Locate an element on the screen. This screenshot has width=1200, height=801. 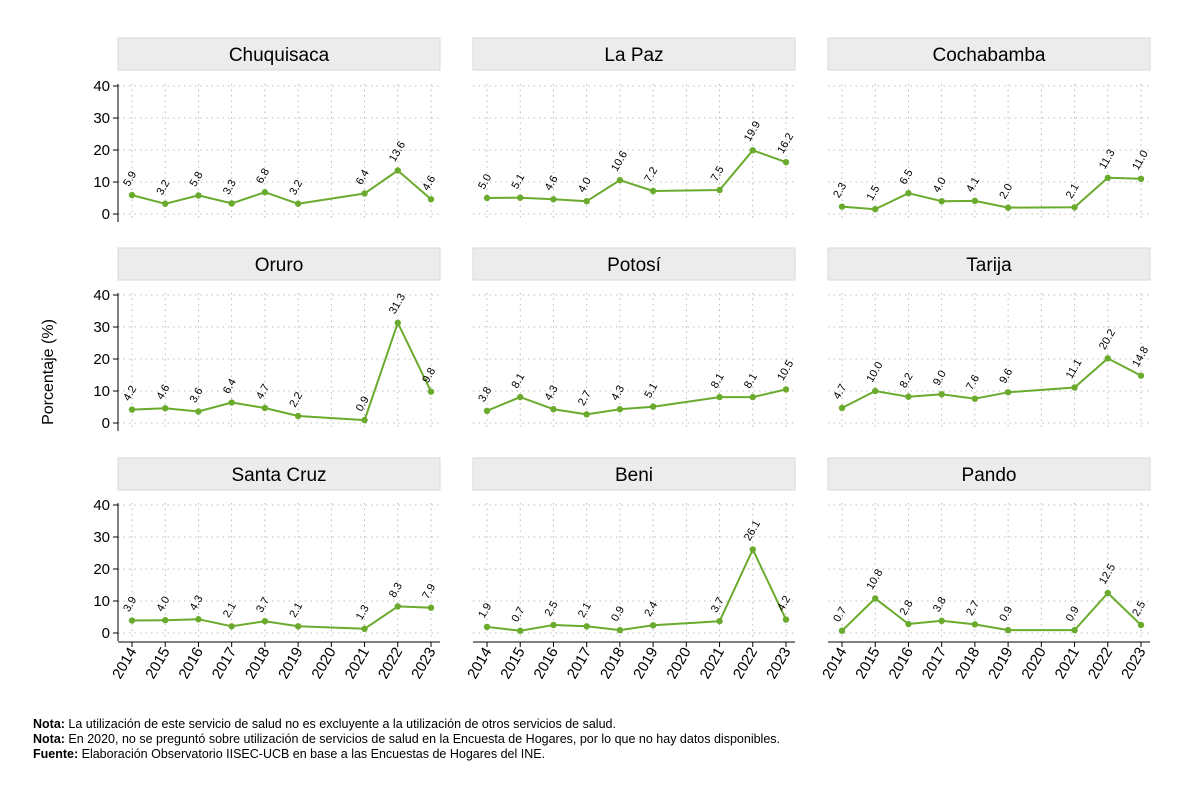
data-label: 13.6 is located at coordinates (397, 151).